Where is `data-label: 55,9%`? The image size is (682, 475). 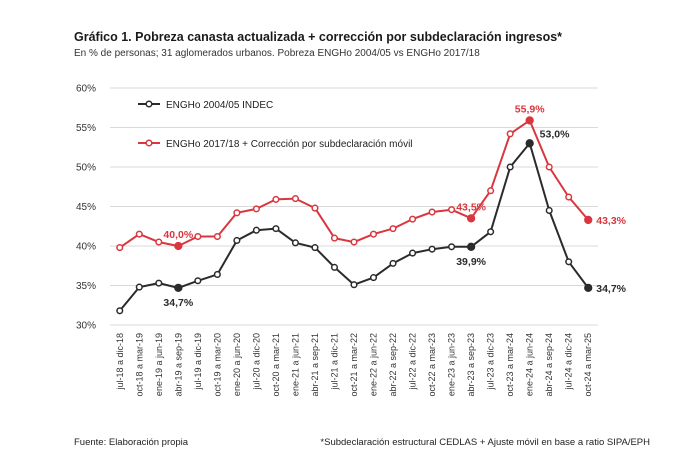 data-label: 55,9% is located at coordinates (530, 109).